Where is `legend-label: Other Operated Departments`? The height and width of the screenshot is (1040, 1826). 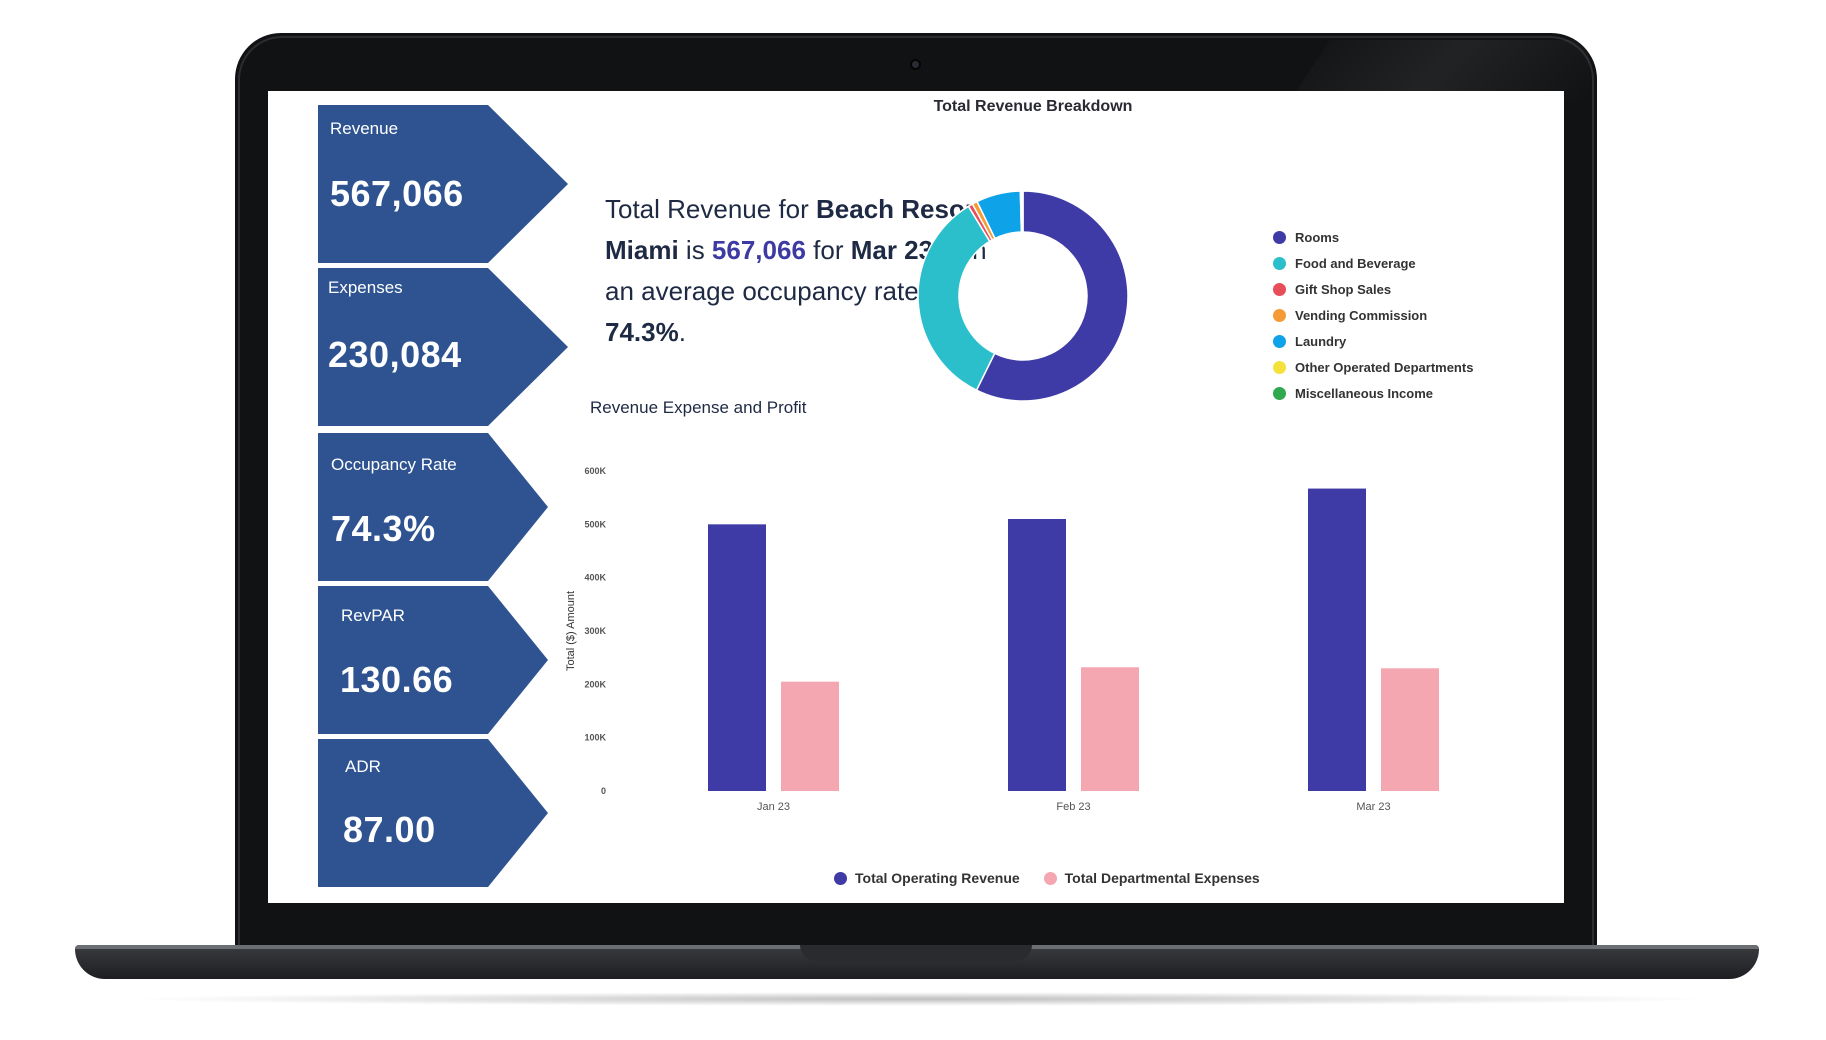
legend-label: Other Operated Departments is located at coordinates (1384, 367).